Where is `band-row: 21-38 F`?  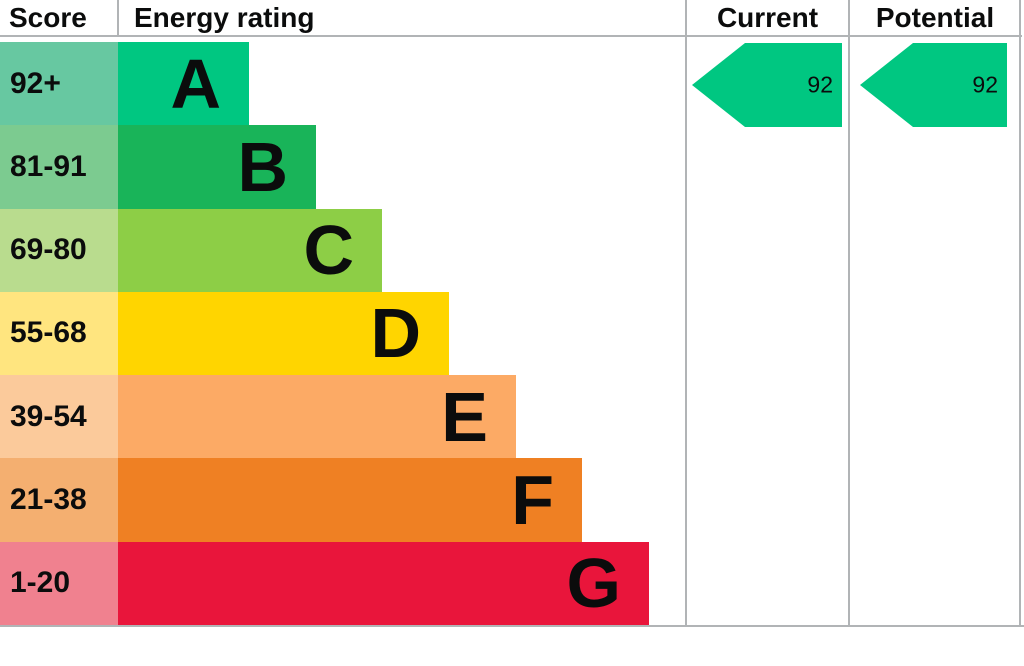 band-row: 21-38 F is located at coordinates (343, 500).